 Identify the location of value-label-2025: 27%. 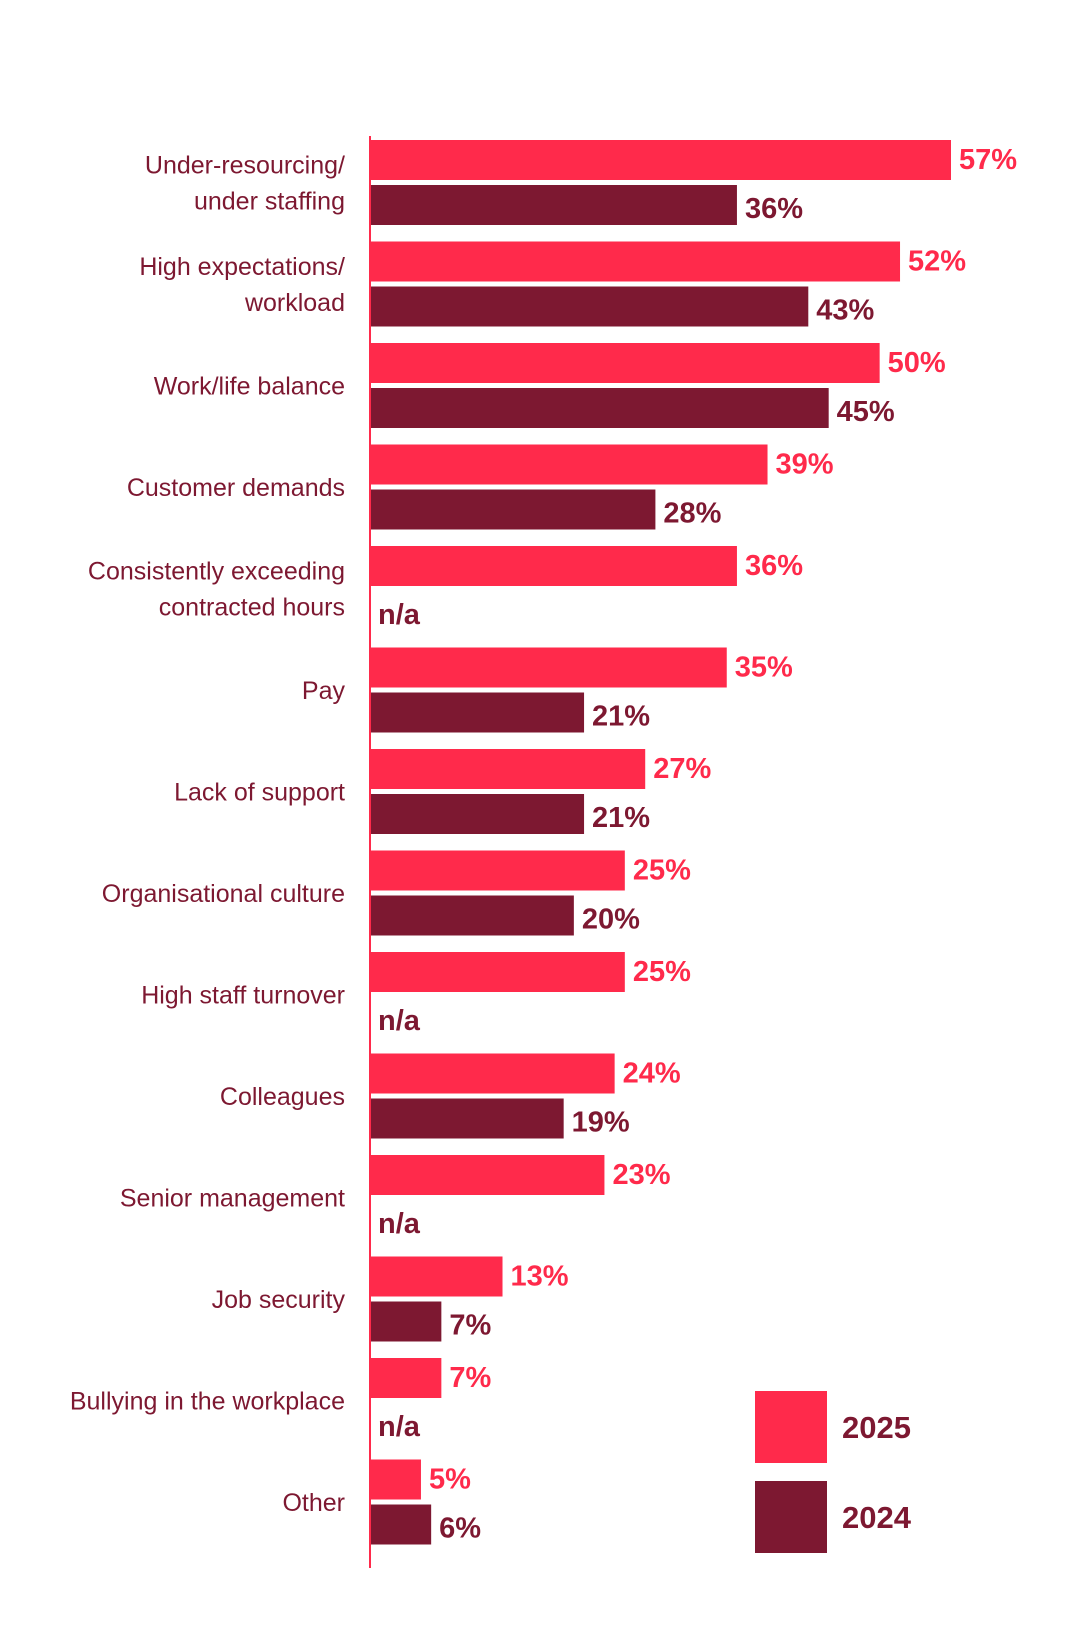
(682, 769).